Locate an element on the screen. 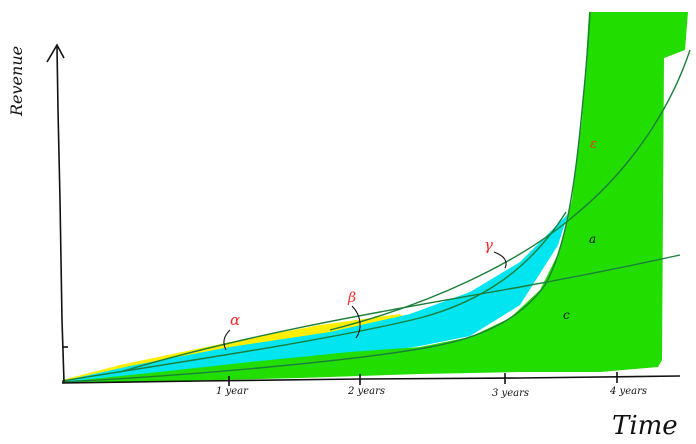 The height and width of the screenshot is (444, 696). beta-leader is located at coordinates (356, 322).